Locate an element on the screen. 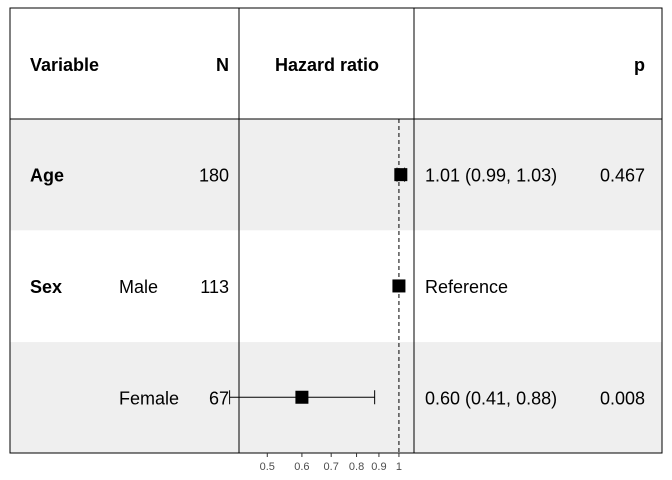 The image size is (672, 480). row-estimate: 0.60 (0.41, 0.88) is located at coordinates (491, 398).